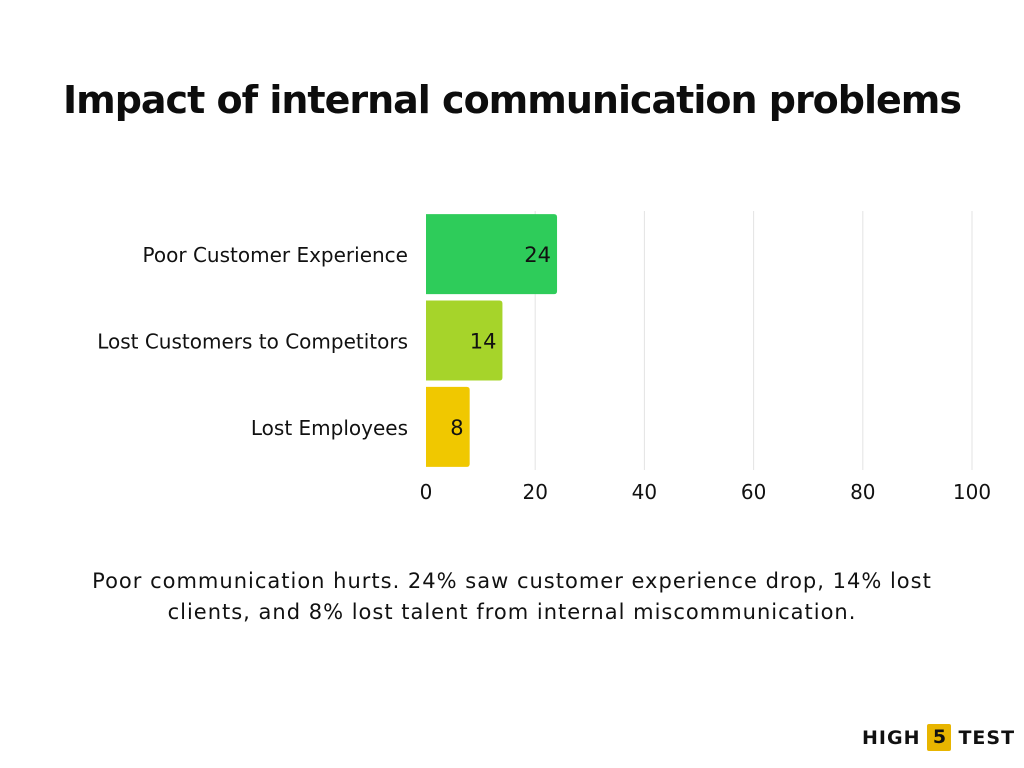 The height and width of the screenshot is (768, 1024). Describe the element at coordinates (275, 255) in the screenshot. I see `category-label: Poor Customer Experience` at that location.